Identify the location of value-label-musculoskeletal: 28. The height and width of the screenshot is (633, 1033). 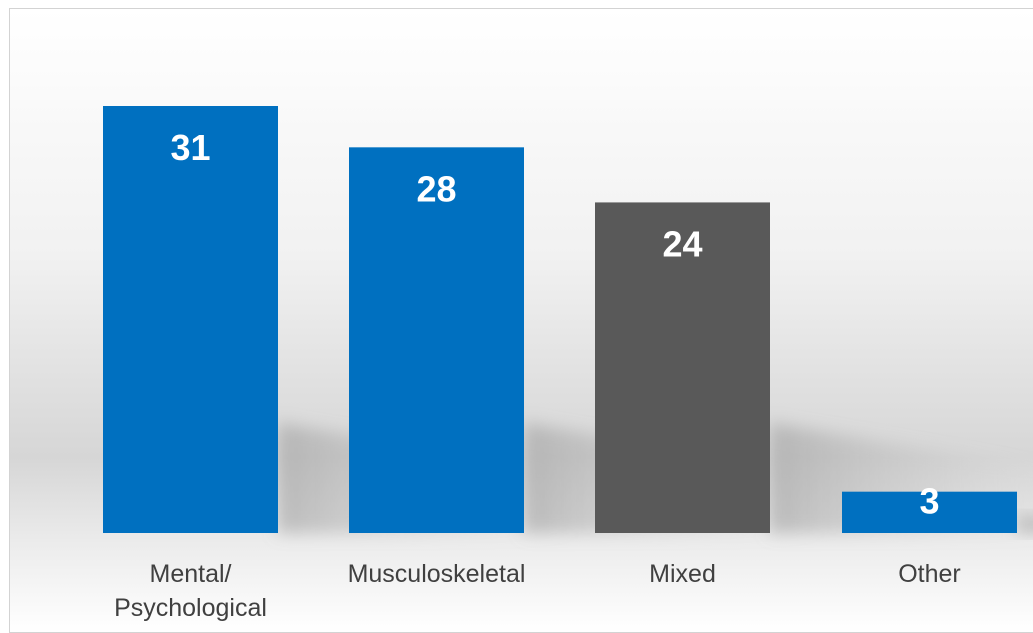
(436, 188).